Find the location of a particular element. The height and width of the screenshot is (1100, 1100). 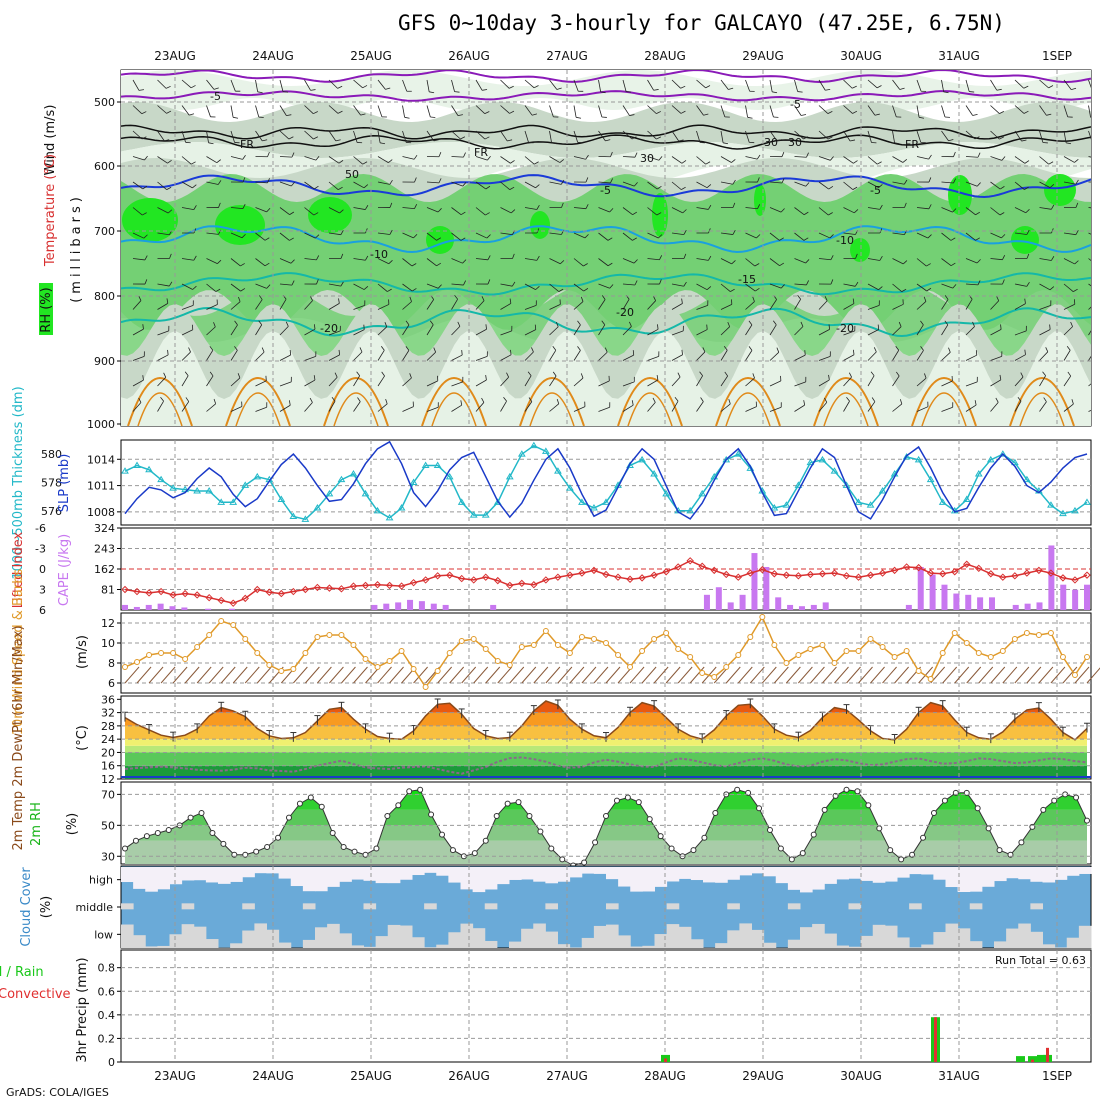

tick-label: 8 is located at coordinates (111, 663).